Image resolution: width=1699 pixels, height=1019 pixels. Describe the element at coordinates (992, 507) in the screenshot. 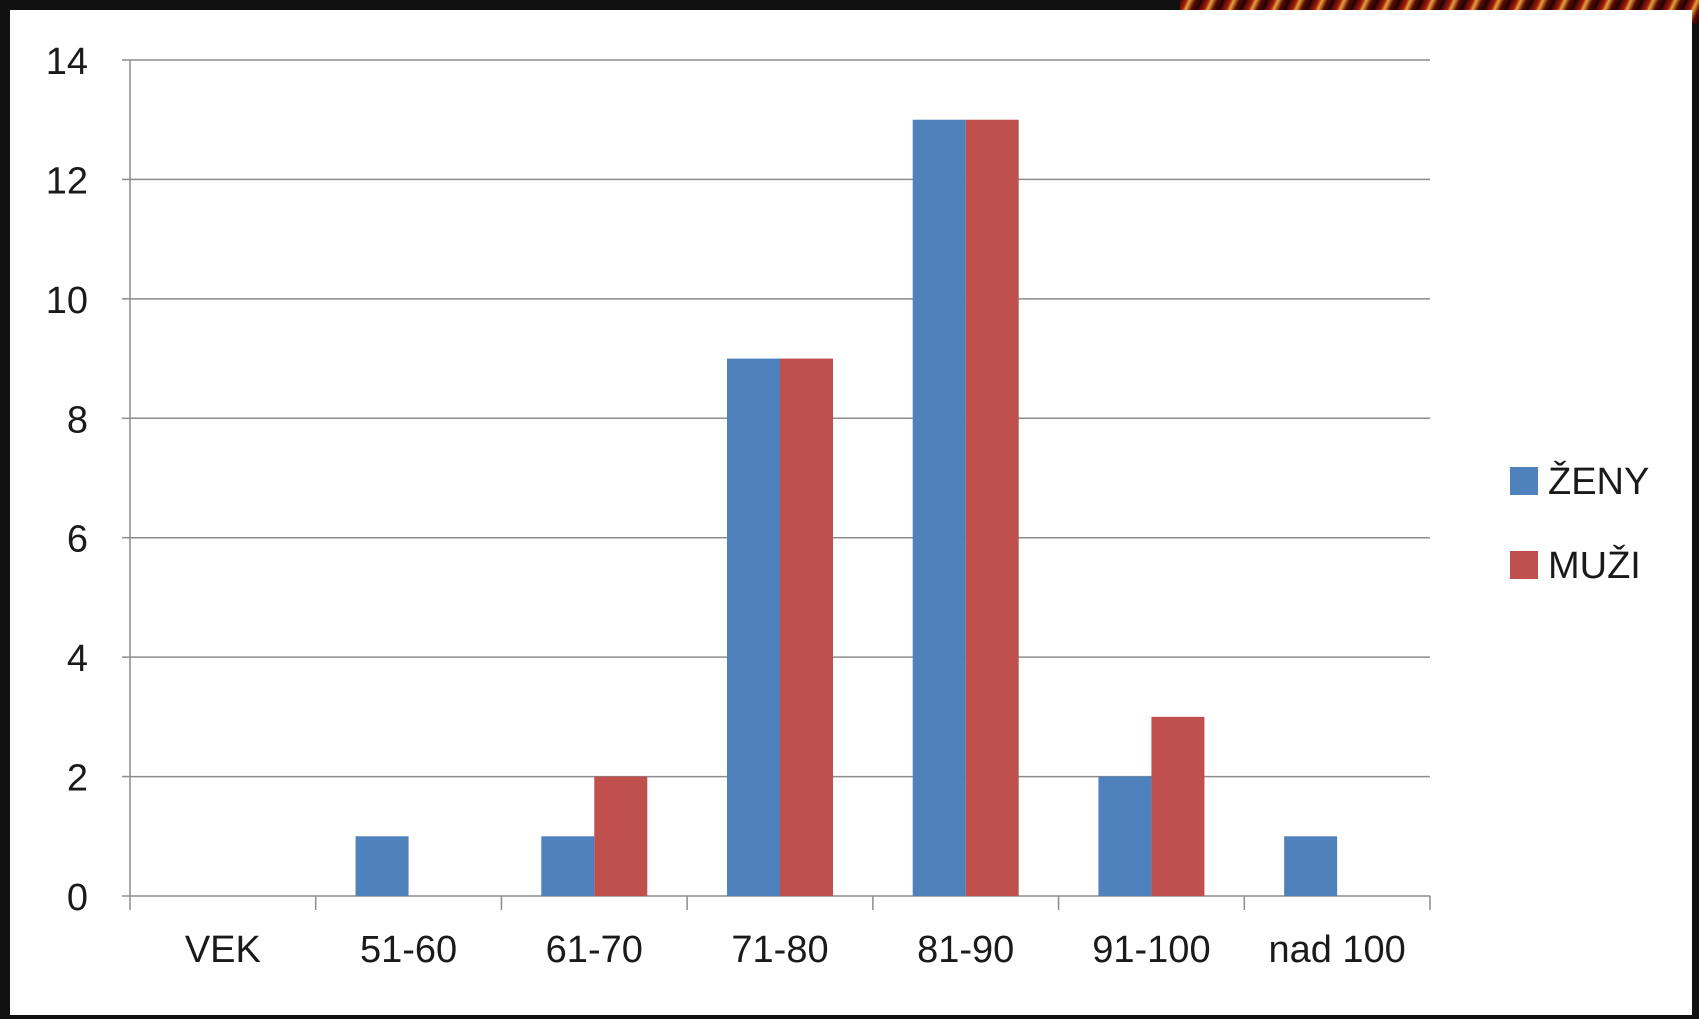

I see `bar-MUŽI-81-90` at that location.